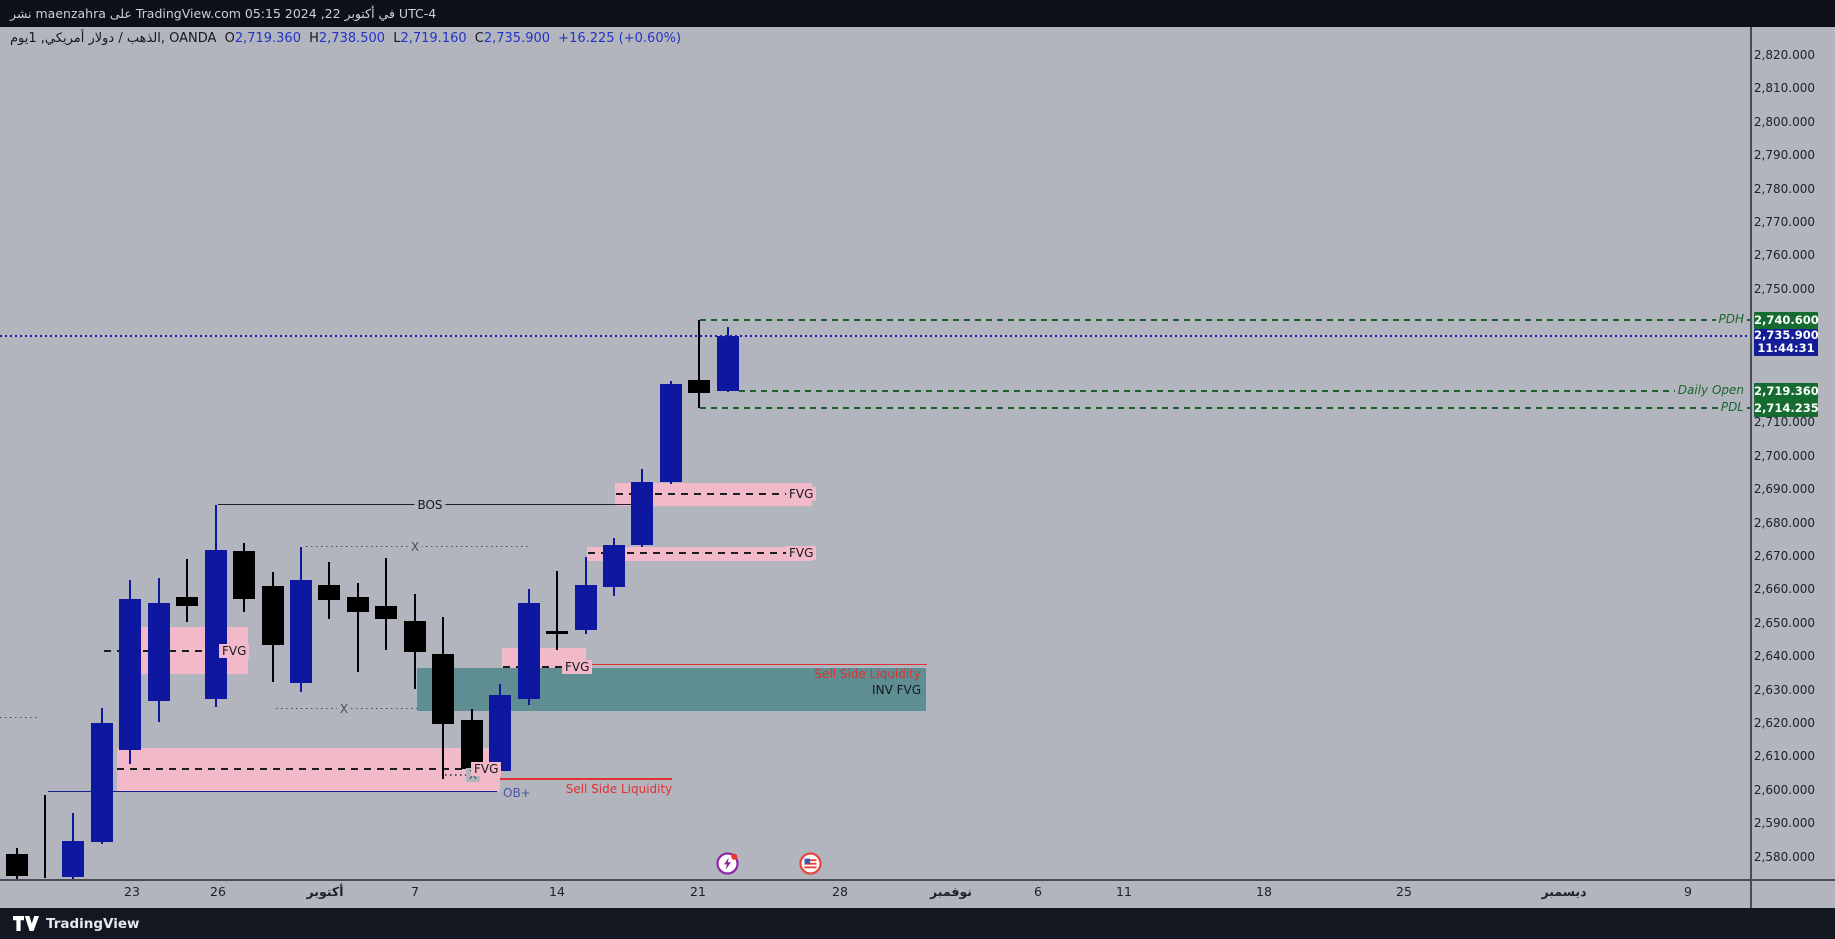 This screenshot has width=1835, height=939. What do you see at coordinates (1784, 723) in the screenshot?
I see `price-tick-2620: 2,620.000` at bounding box center [1784, 723].